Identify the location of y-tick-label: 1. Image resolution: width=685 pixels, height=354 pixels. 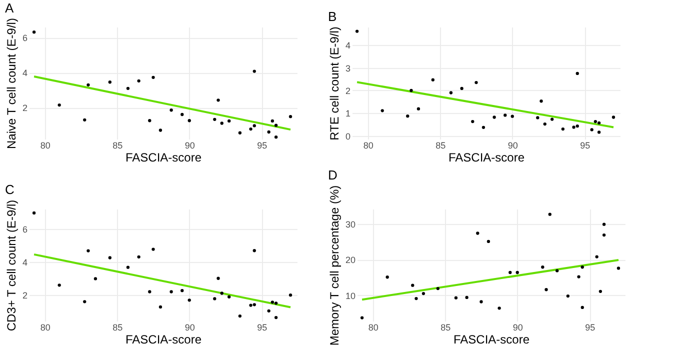
(347, 113).